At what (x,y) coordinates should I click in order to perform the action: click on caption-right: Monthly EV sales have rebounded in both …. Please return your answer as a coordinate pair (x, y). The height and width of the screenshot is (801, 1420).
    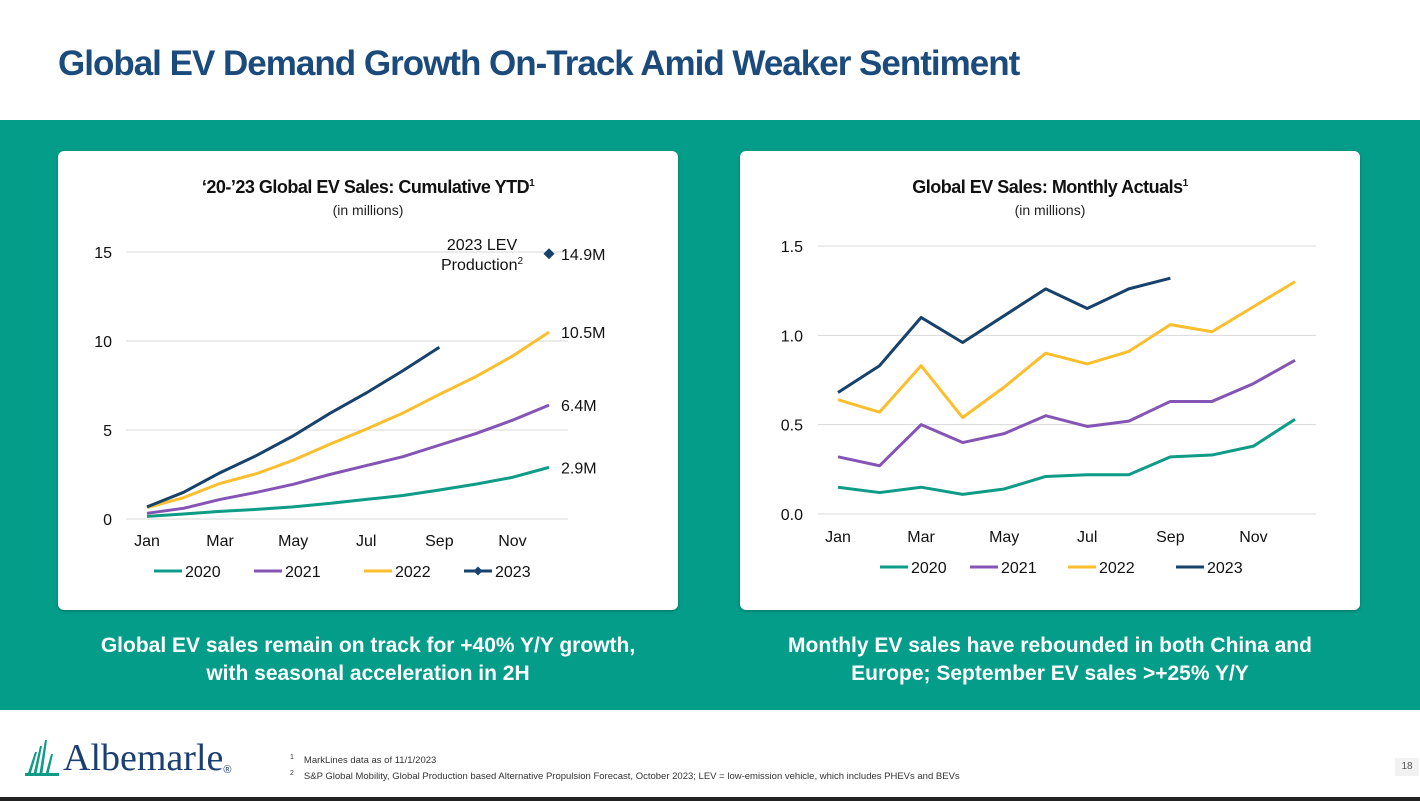
    Looking at the image, I should click on (1050, 659).